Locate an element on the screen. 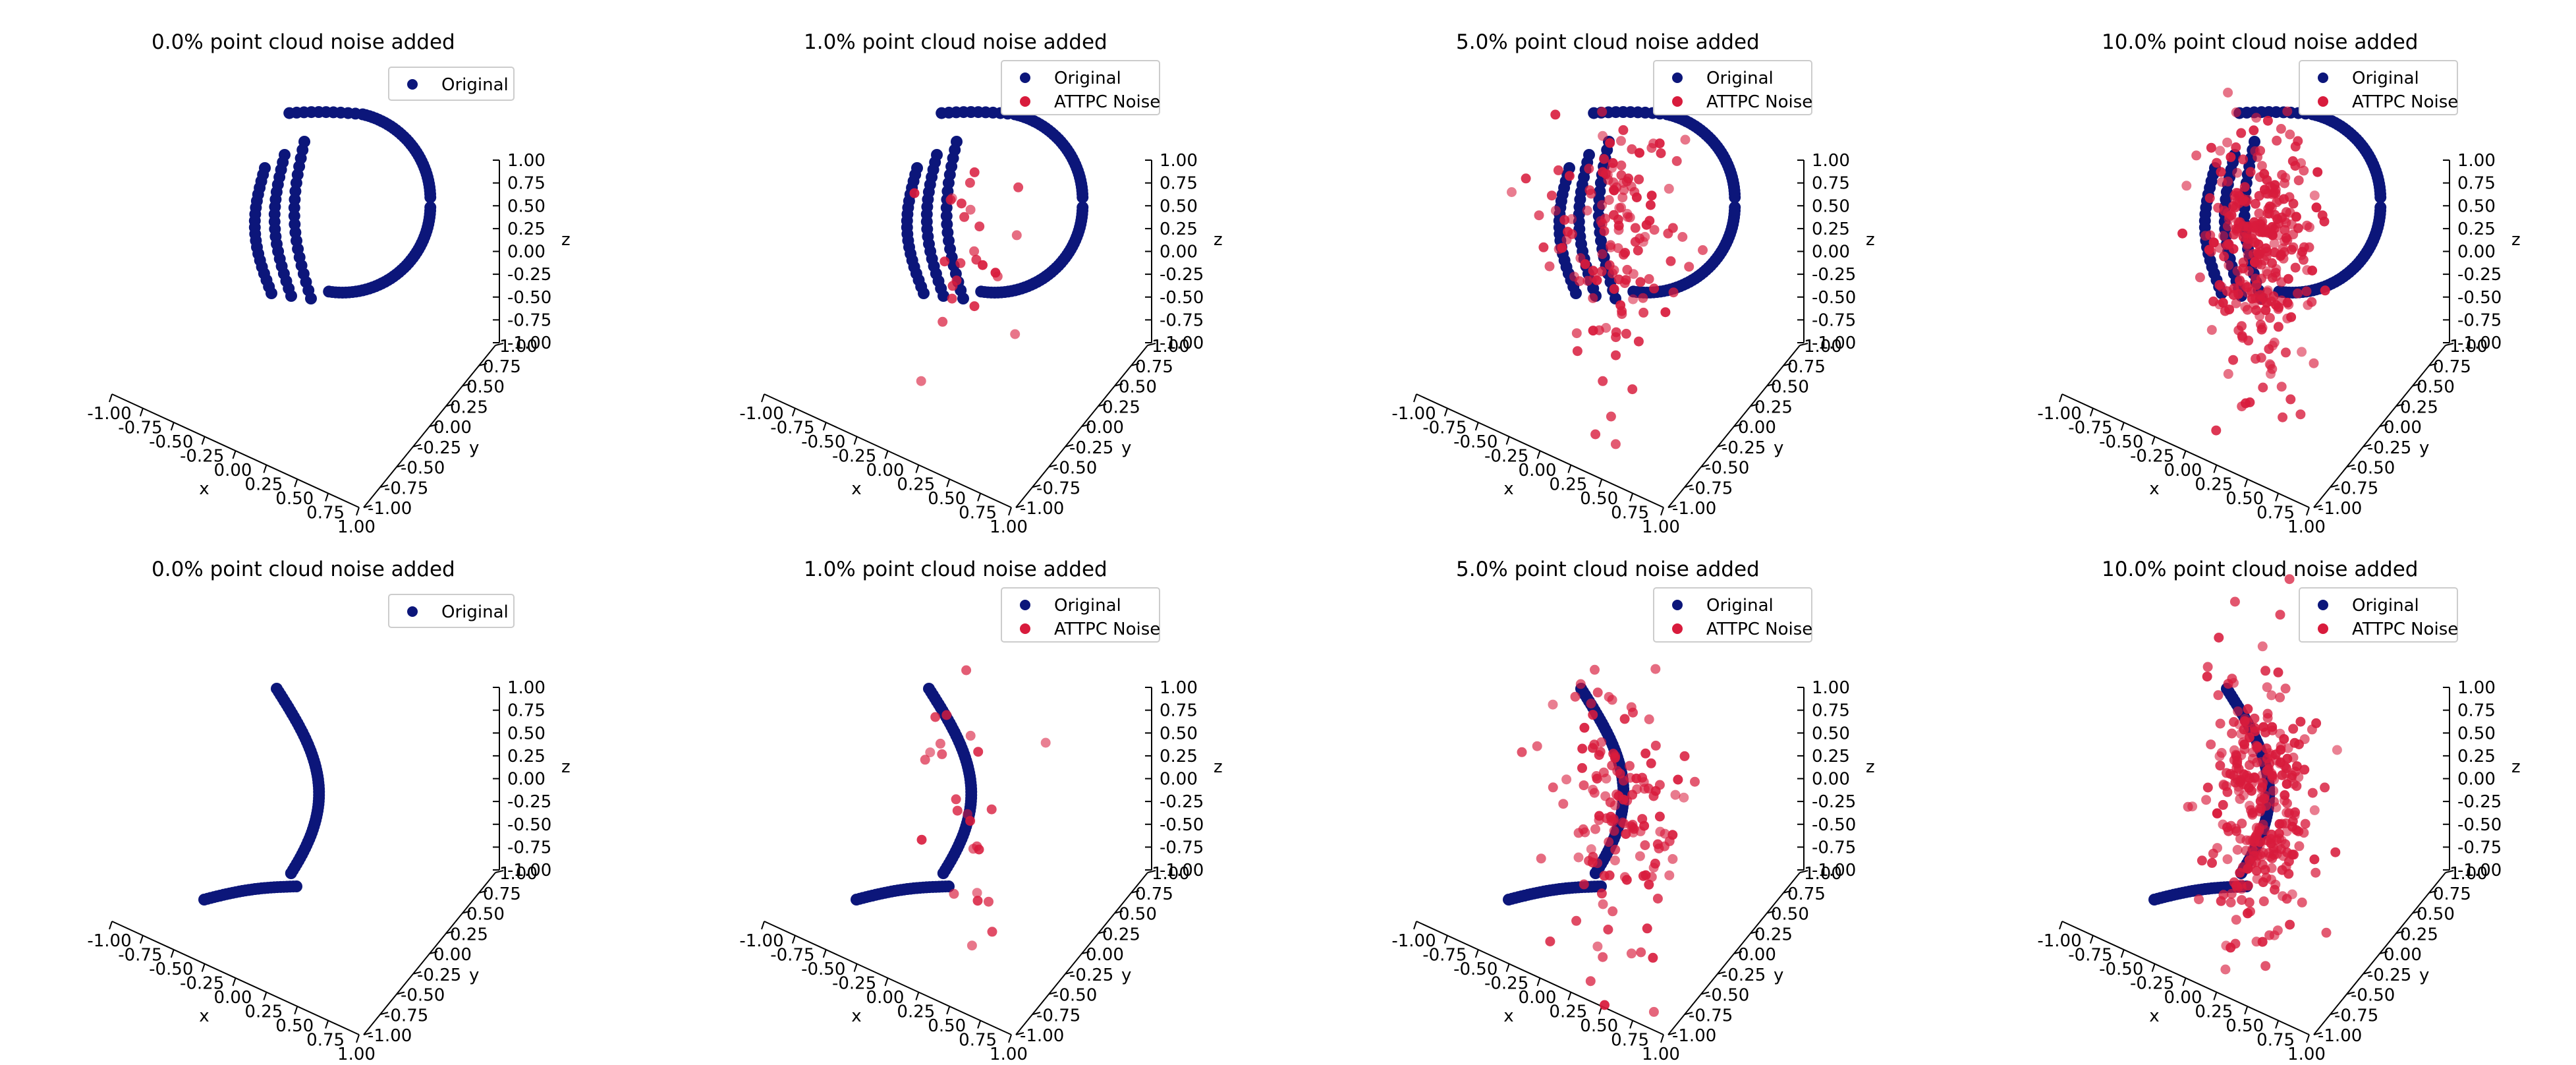  chart-title: 0.0% point cloud noise added is located at coordinates (303, 569).